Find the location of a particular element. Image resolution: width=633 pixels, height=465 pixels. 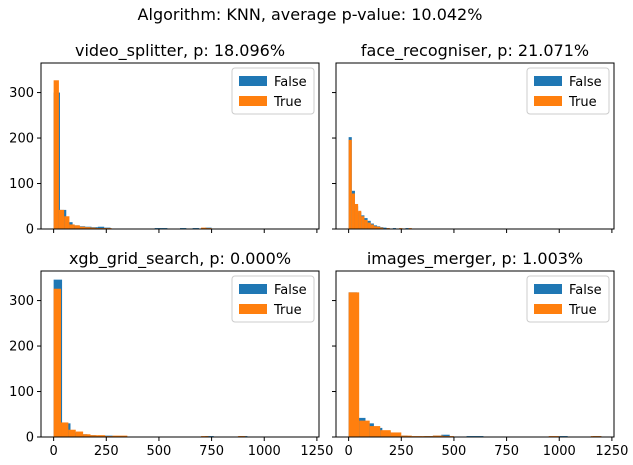

figure-title: Algorithm: KNN, average p-value: 10.042% is located at coordinates (310, 14).